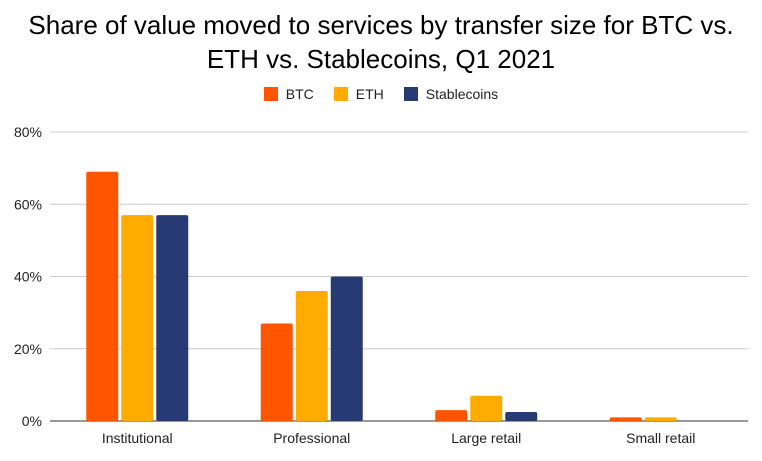 This screenshot has width=762, height=461. What do you see at coordinates (172, 318) in the screenshot?
I see `bar-stablecoins-institutional` at bounding box center [172, 318].